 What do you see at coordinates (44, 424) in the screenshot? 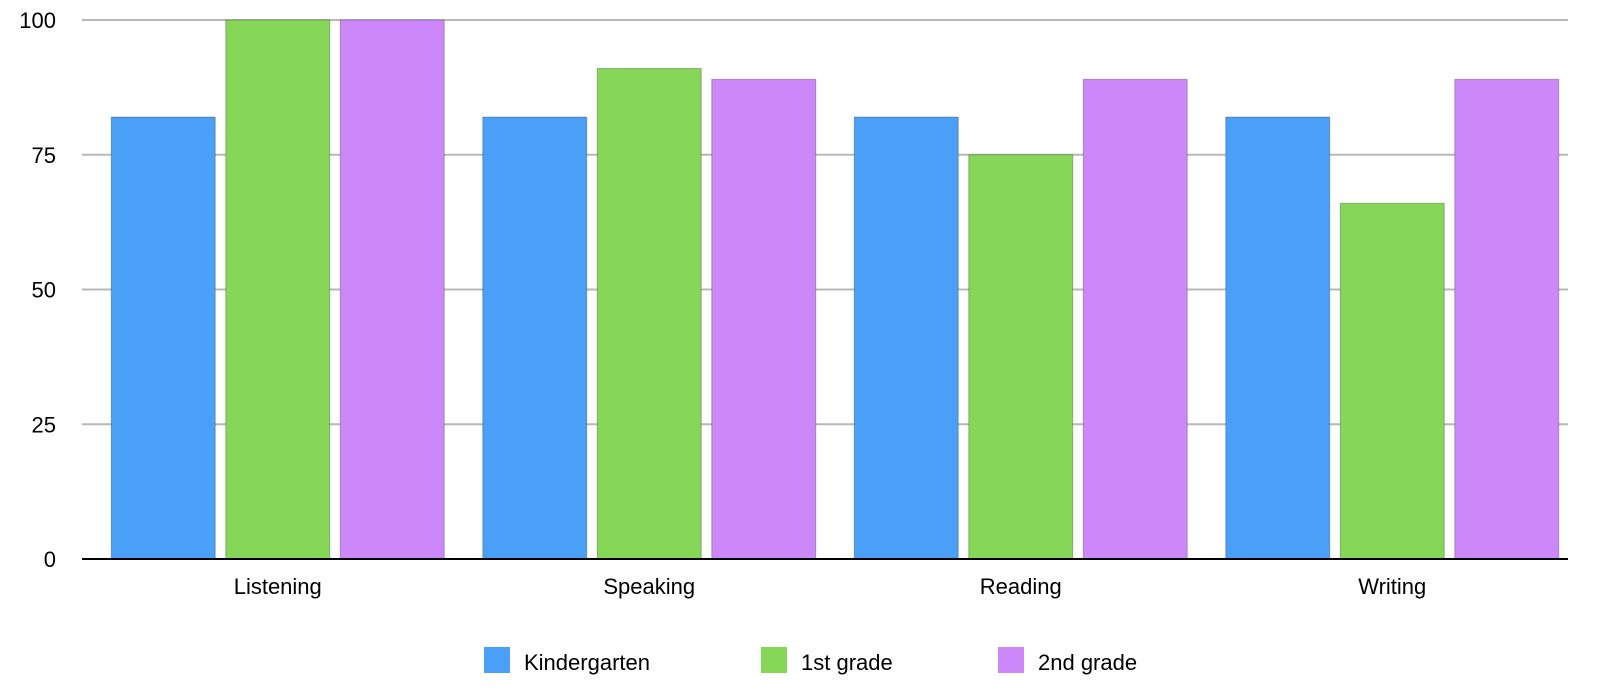
I see `y-tick-label: 25` at bounding box center [44, 424].